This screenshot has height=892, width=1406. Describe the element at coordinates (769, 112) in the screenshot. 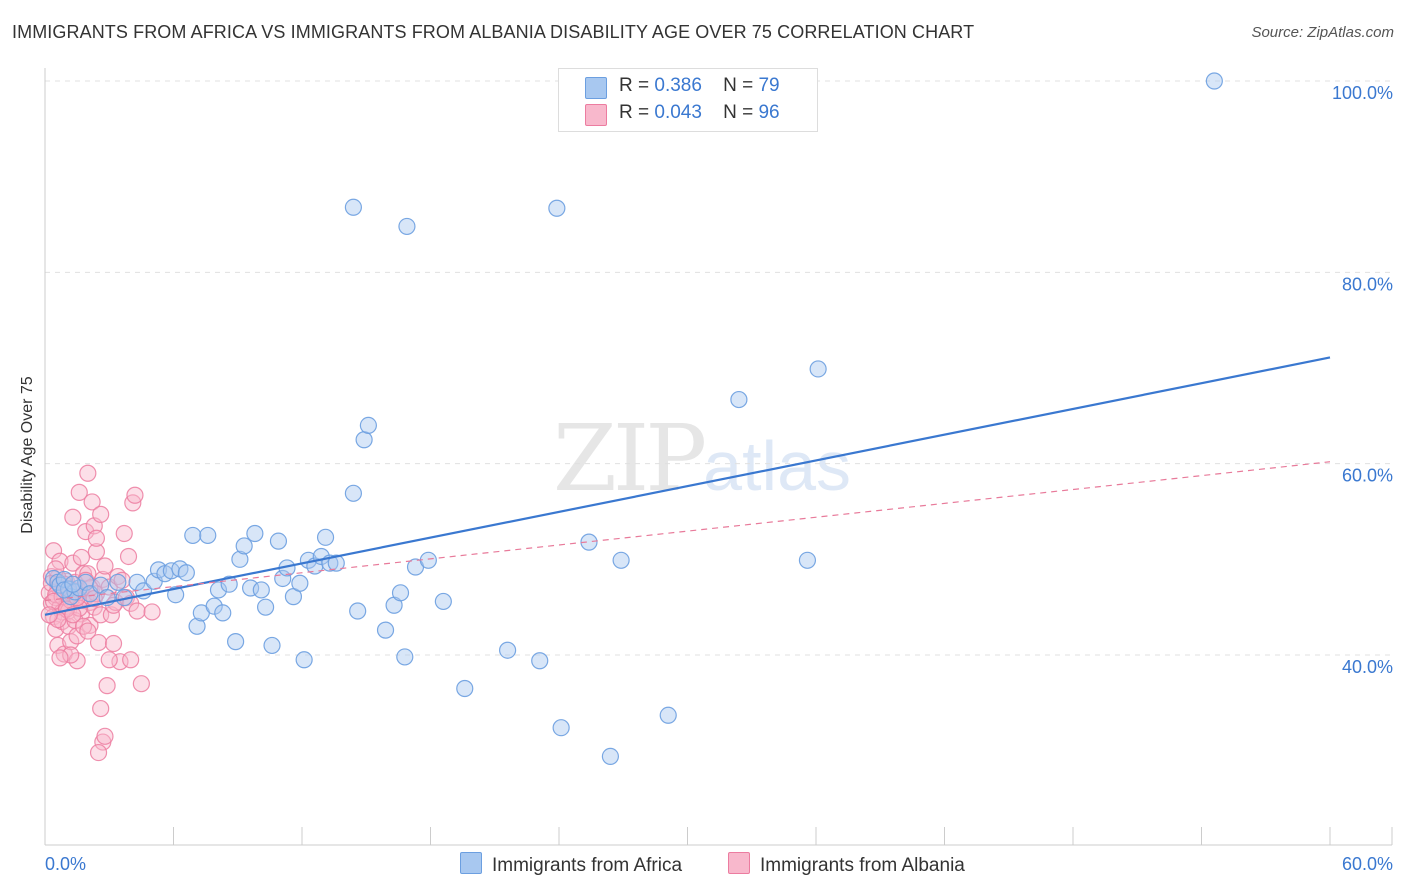

I see `albania-n-value: 96` at that location.